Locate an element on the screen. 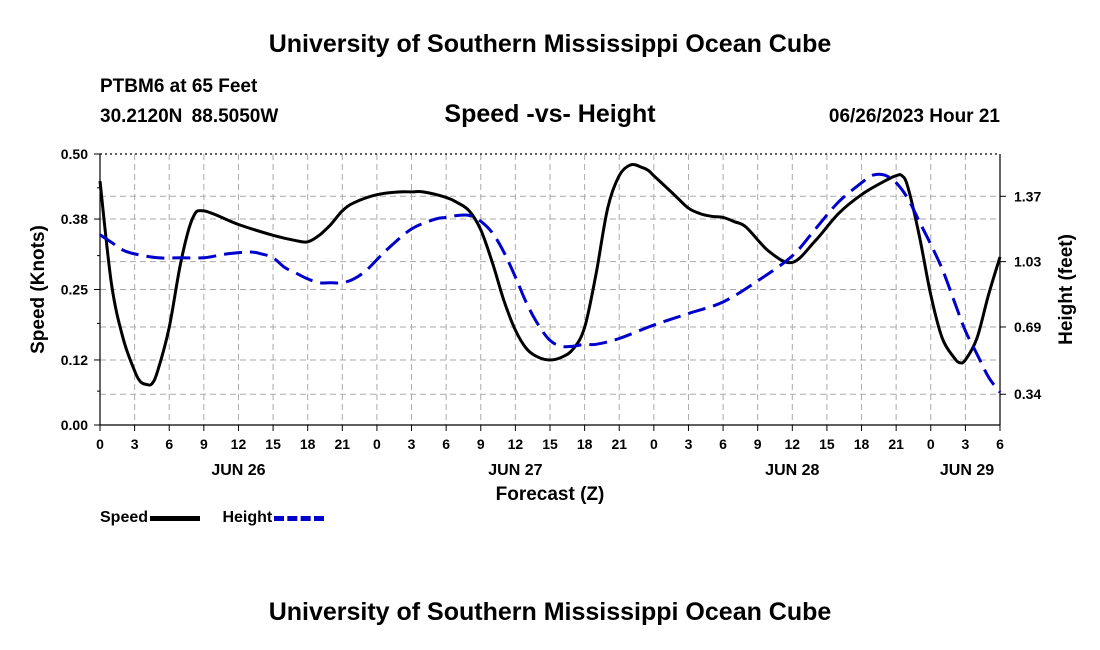  legend-height: Height is located at coordinates (273, 518).